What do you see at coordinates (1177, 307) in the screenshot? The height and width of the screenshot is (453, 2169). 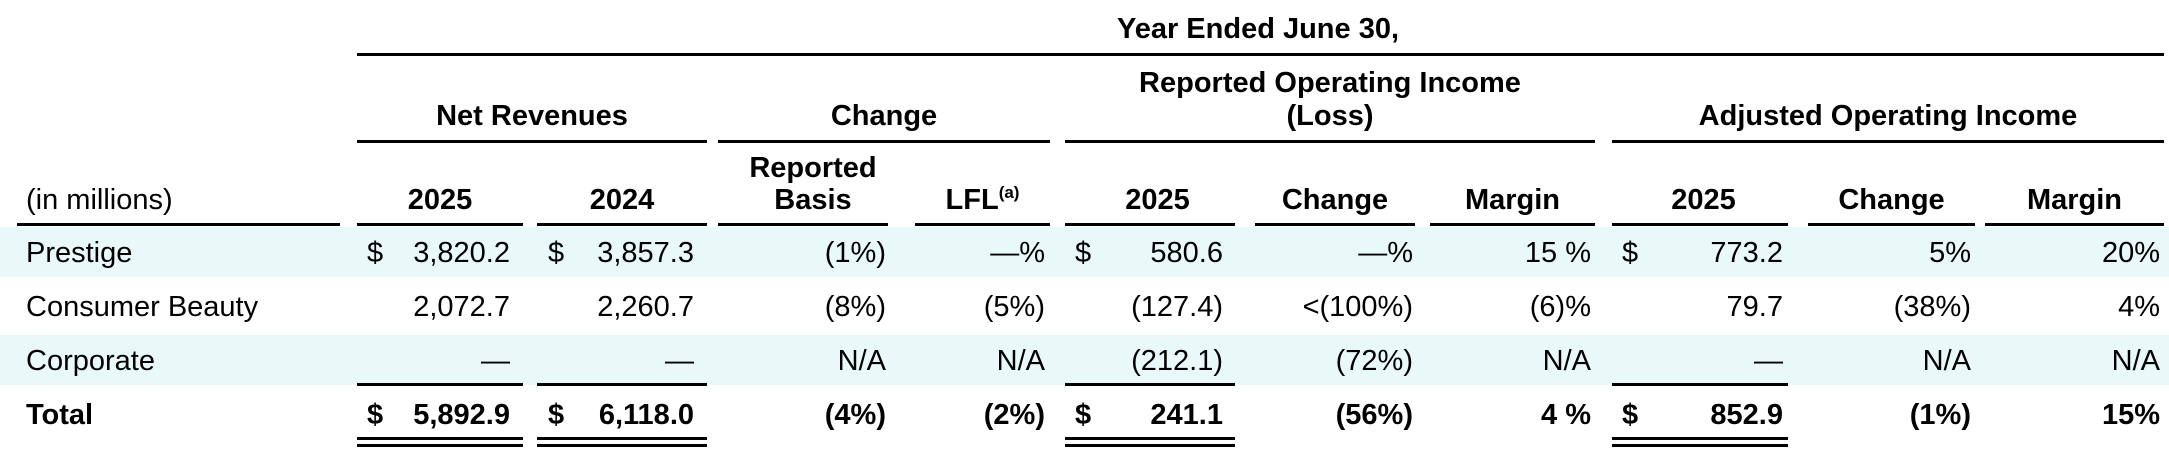 I see `table-cell-roi-2025: (127.4)` at bounding box center [1177, 307].